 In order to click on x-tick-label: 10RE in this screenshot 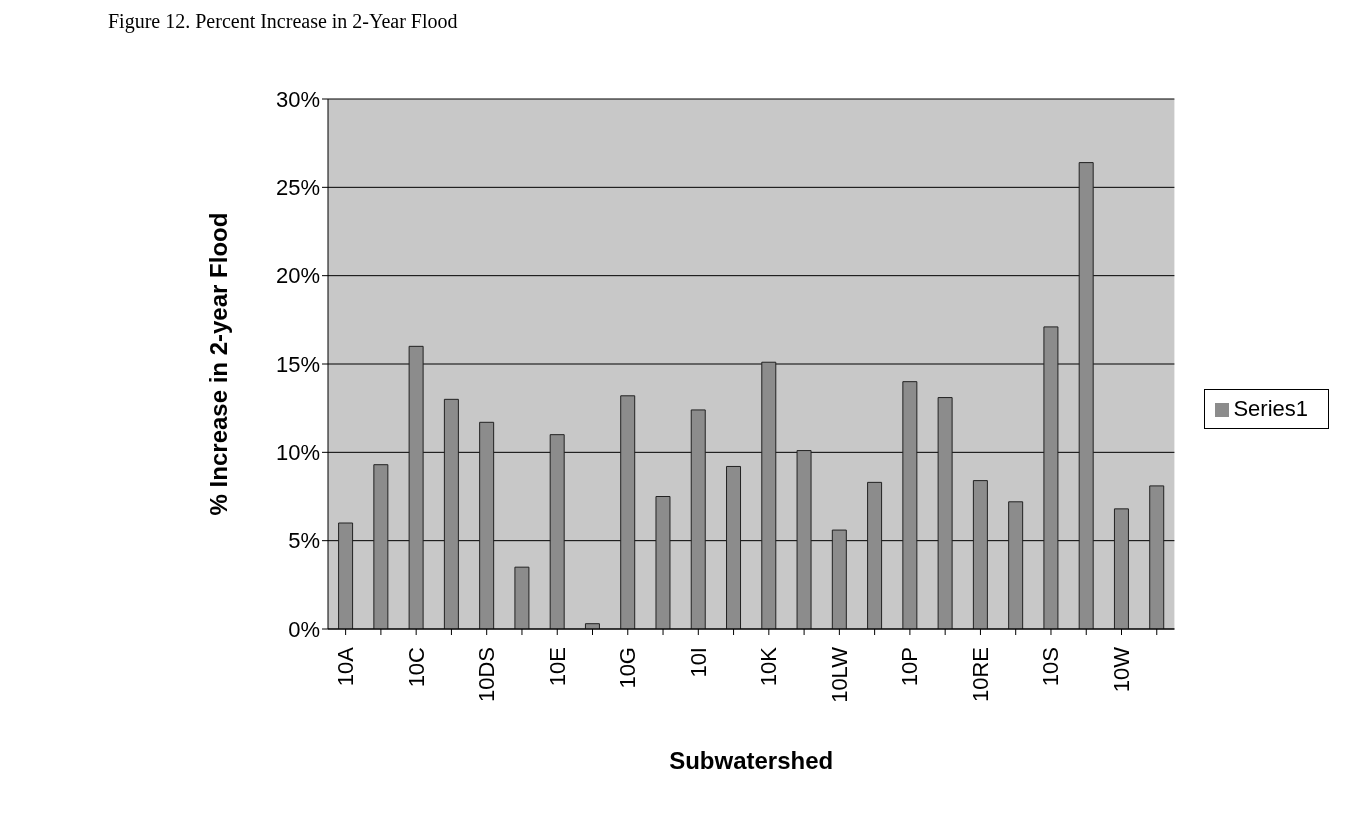, I will do `click(980, 675)`.